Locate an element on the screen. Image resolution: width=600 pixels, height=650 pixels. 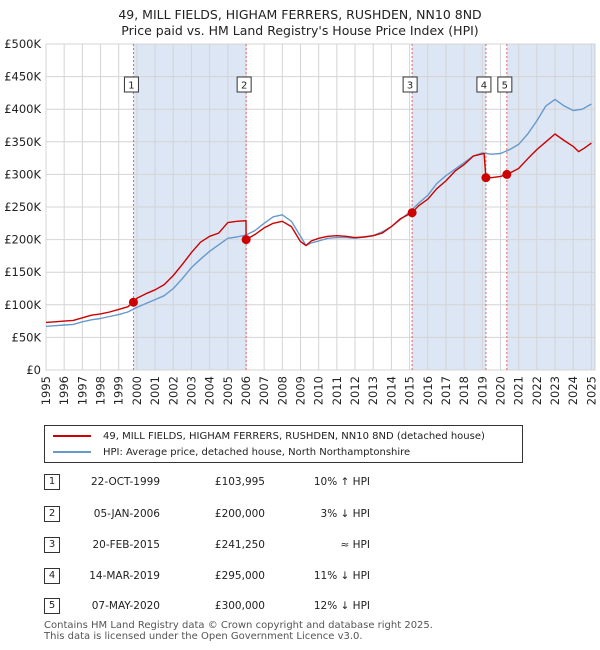
hpi-swatch is located at coordinates (72, 452).